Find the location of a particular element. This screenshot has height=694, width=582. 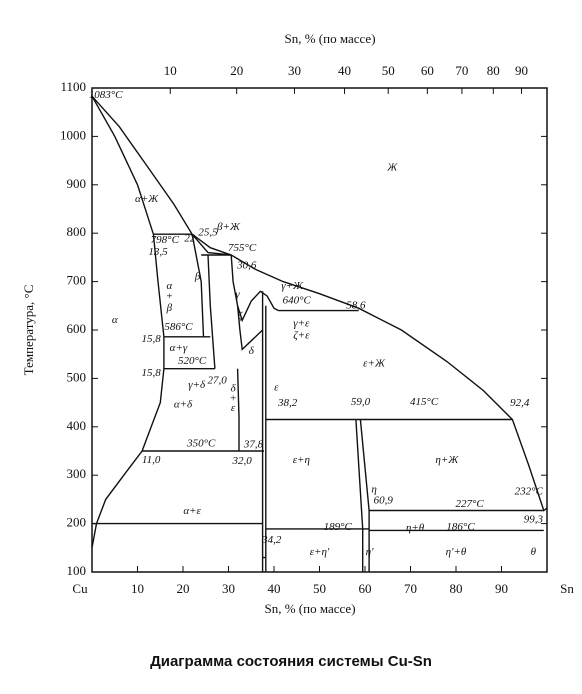

region-label: α+δ is located at coordinates (183, 405).